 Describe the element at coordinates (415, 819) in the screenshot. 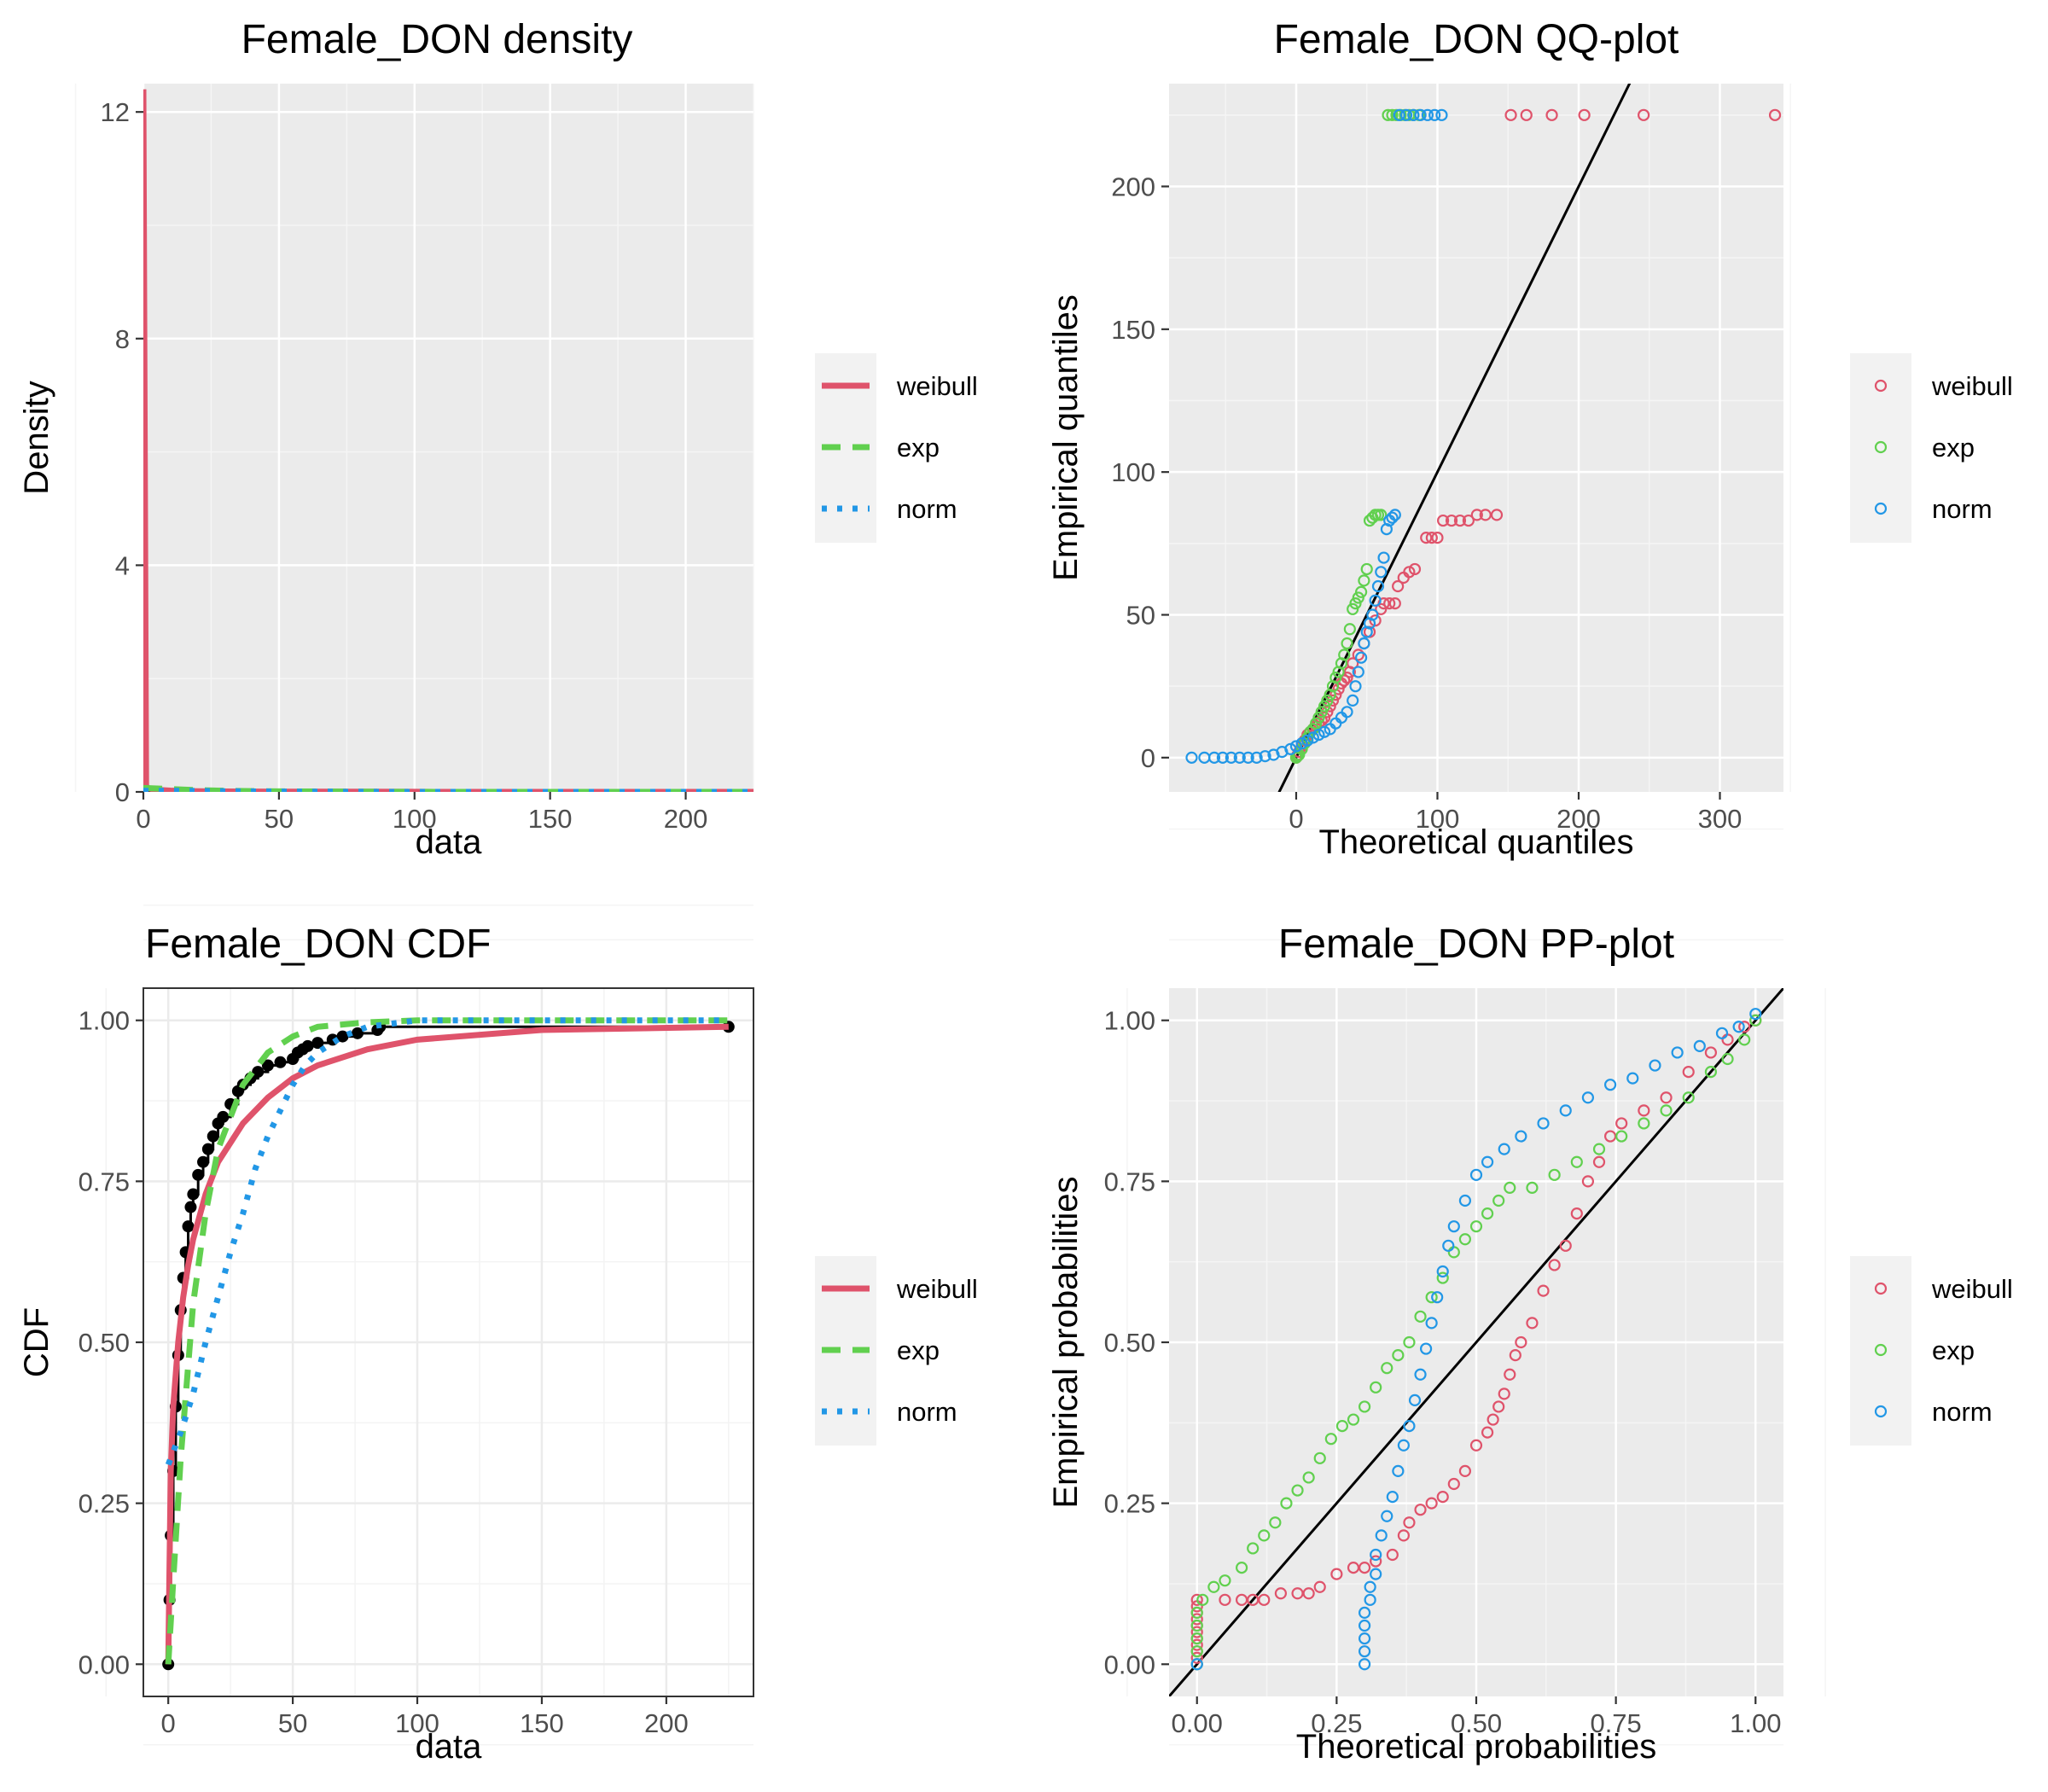

I see `x-tick-label: 100` at that location.